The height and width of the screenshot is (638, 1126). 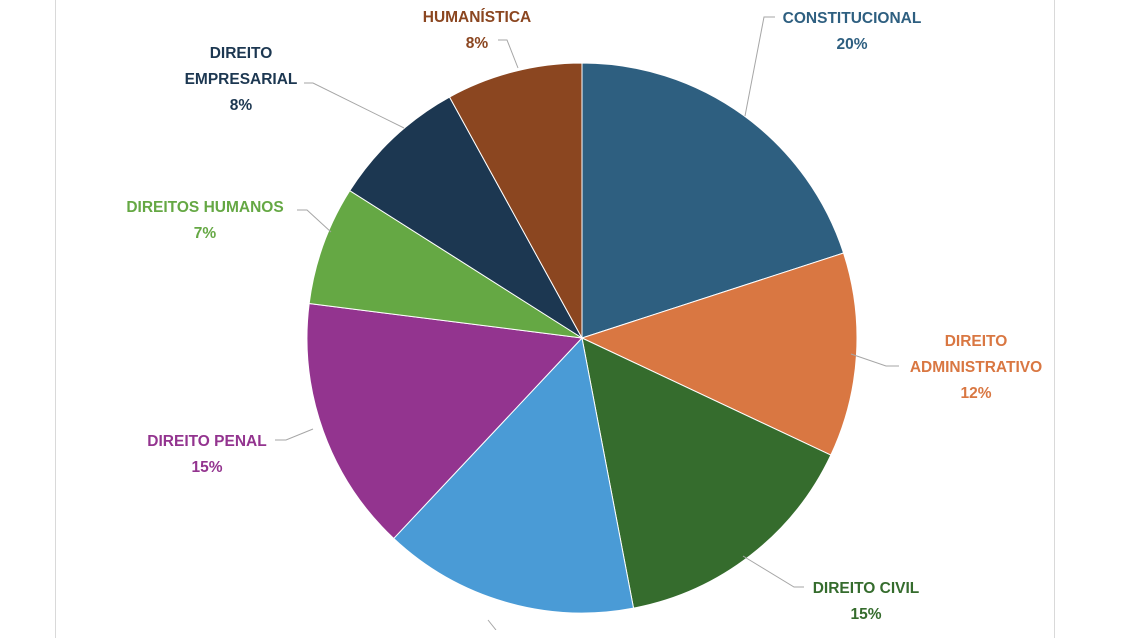 I want to click on slice-percent-label-1: 12%, so click(x=975, y=393).